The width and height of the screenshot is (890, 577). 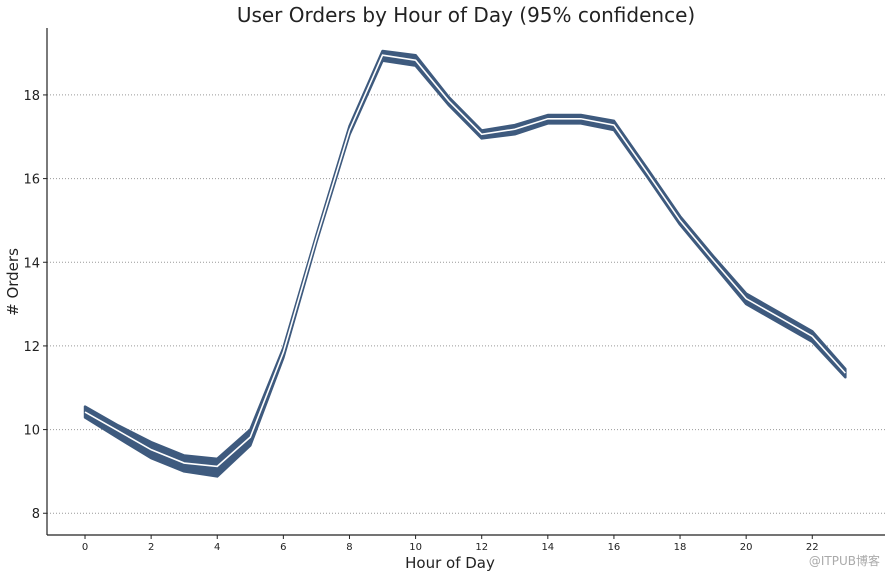 I want to click on x-tick-label: 14, so click(x=547, y=547).